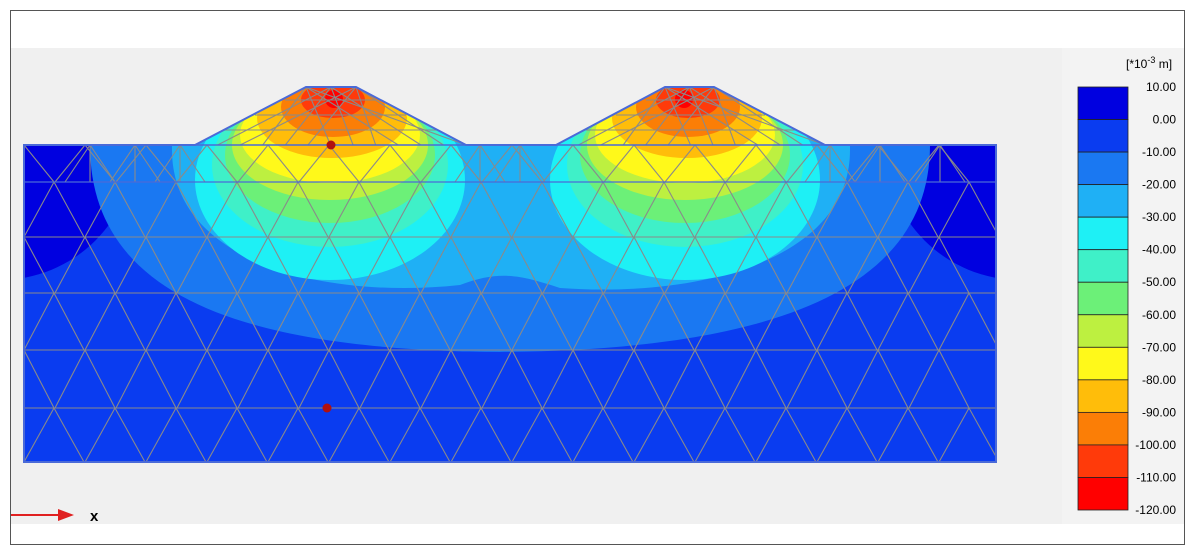  What do you see at coordinates (334, 99) in the screenshot?
I see `contour-peak-left` at bounding box center [334, 99].